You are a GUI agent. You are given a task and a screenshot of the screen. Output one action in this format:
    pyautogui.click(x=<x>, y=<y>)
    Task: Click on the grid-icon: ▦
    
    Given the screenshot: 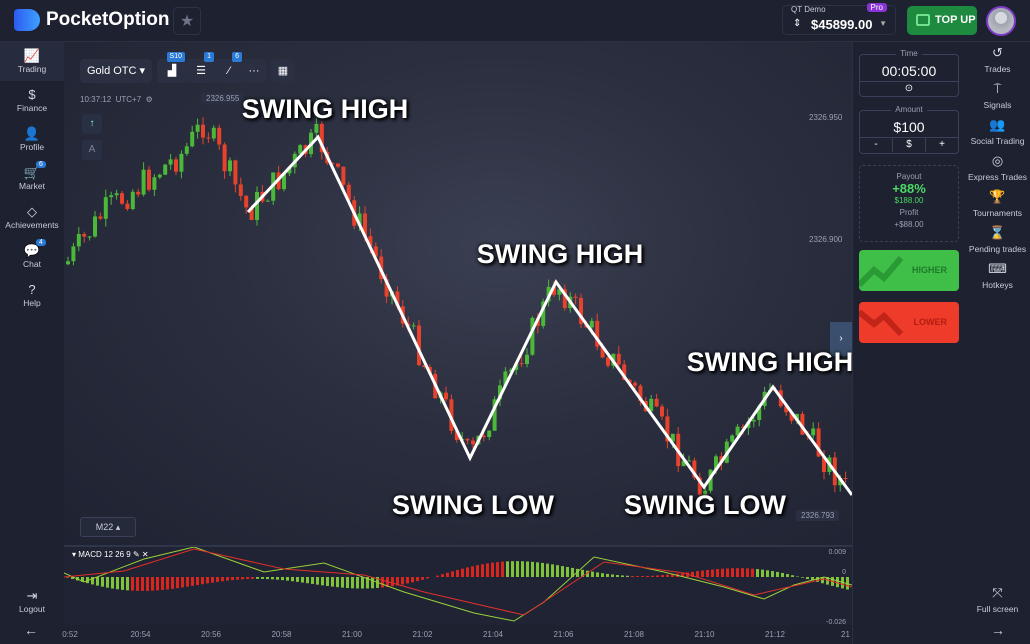 What is the action you would take?
    pyautogui.click(x=283, y=71)
    